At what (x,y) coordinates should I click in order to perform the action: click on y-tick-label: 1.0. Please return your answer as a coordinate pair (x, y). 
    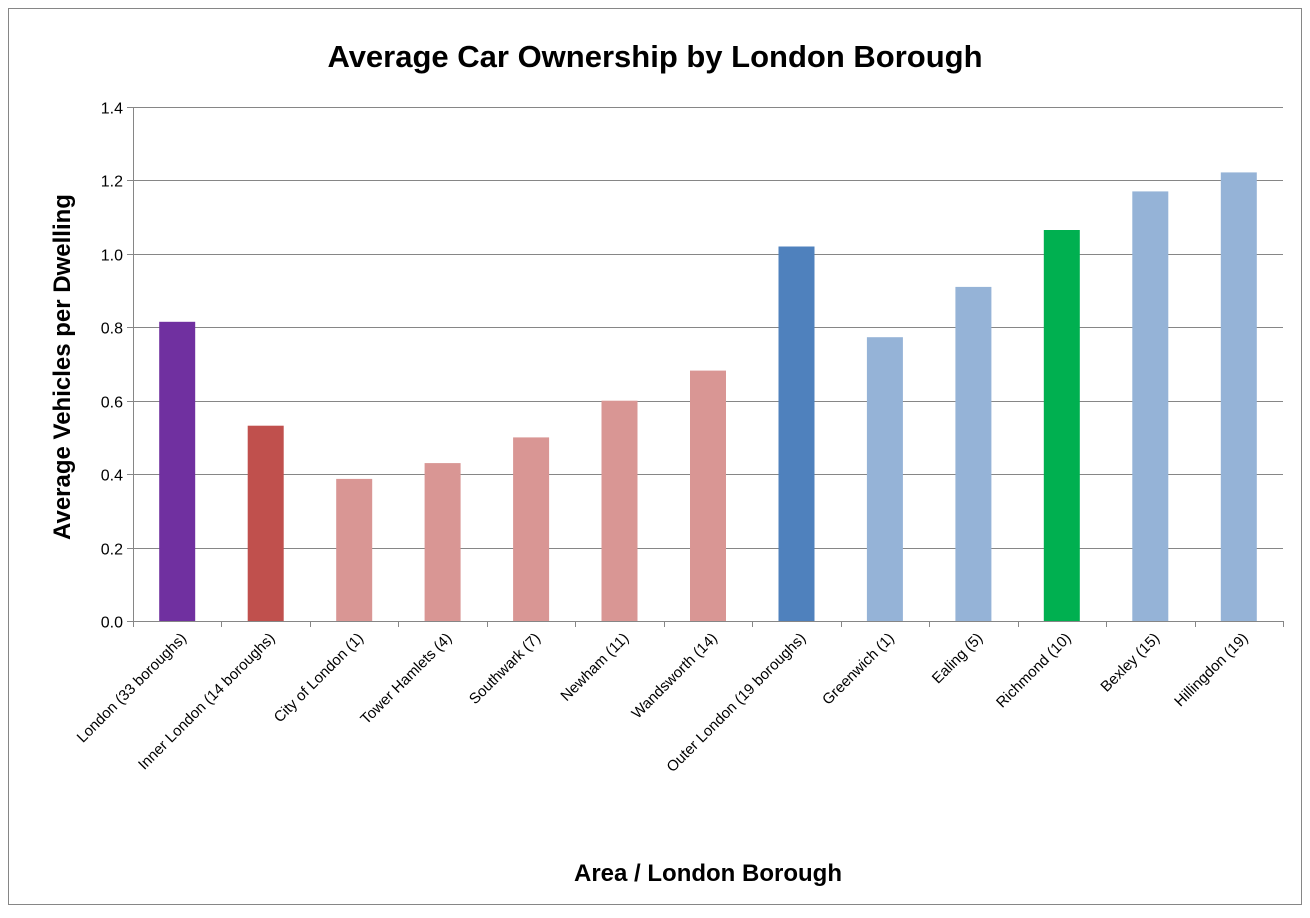
    Looking at the image, I should click on (112, 256).